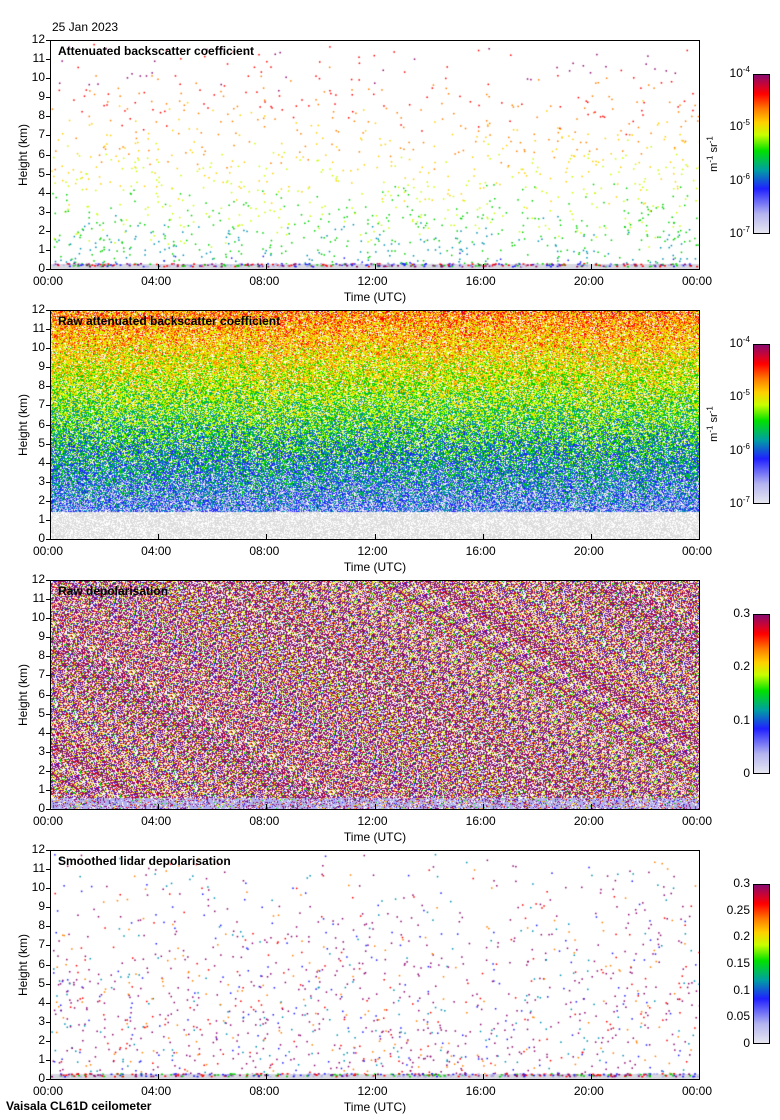 The width and height of the screenshot is (780, 1120). Describe the element at coordinates (41, 248) in the screenshot. I see `y-tick-label: 1` at that location.